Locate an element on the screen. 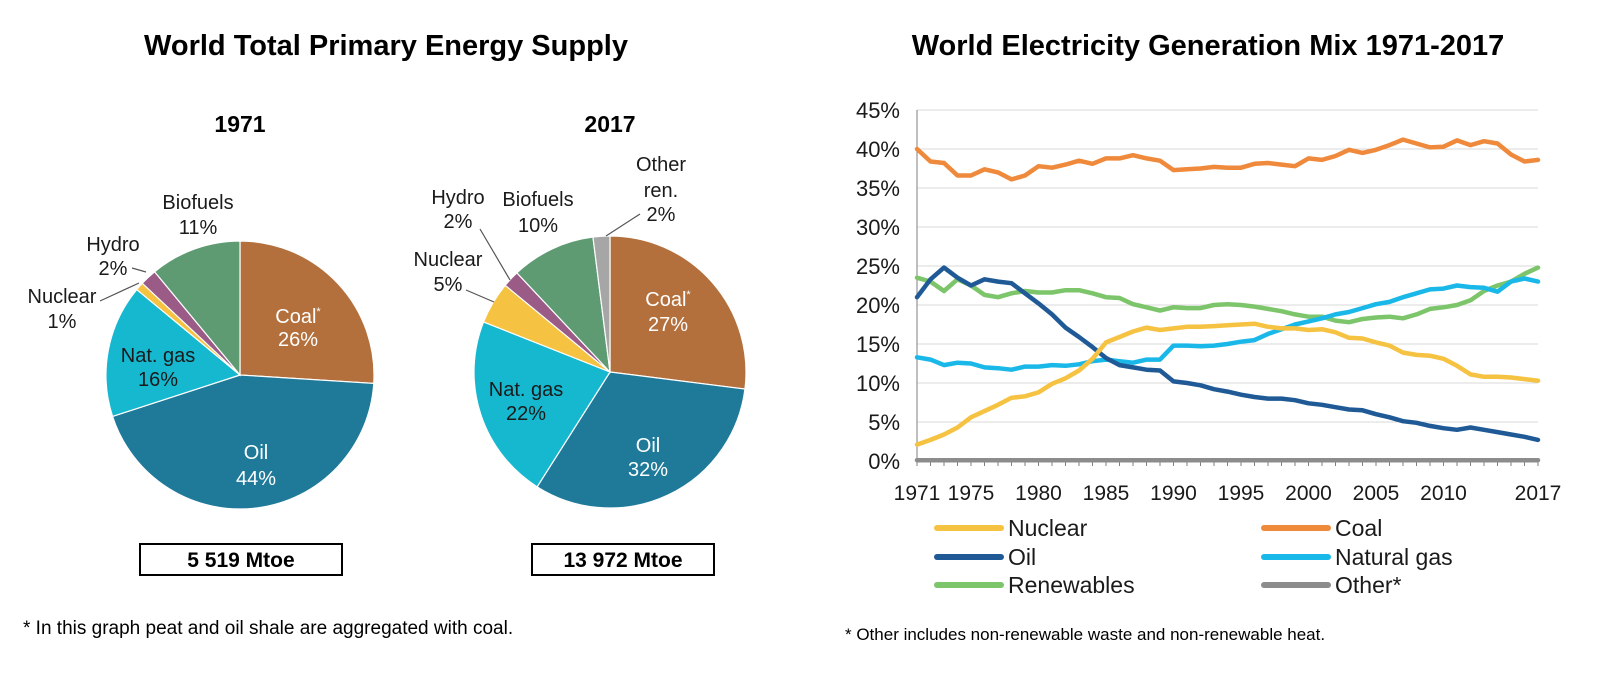 This screenshot has width=1606, height=693. pie-label-other-ren: Other is located at coordinates (661, 165).